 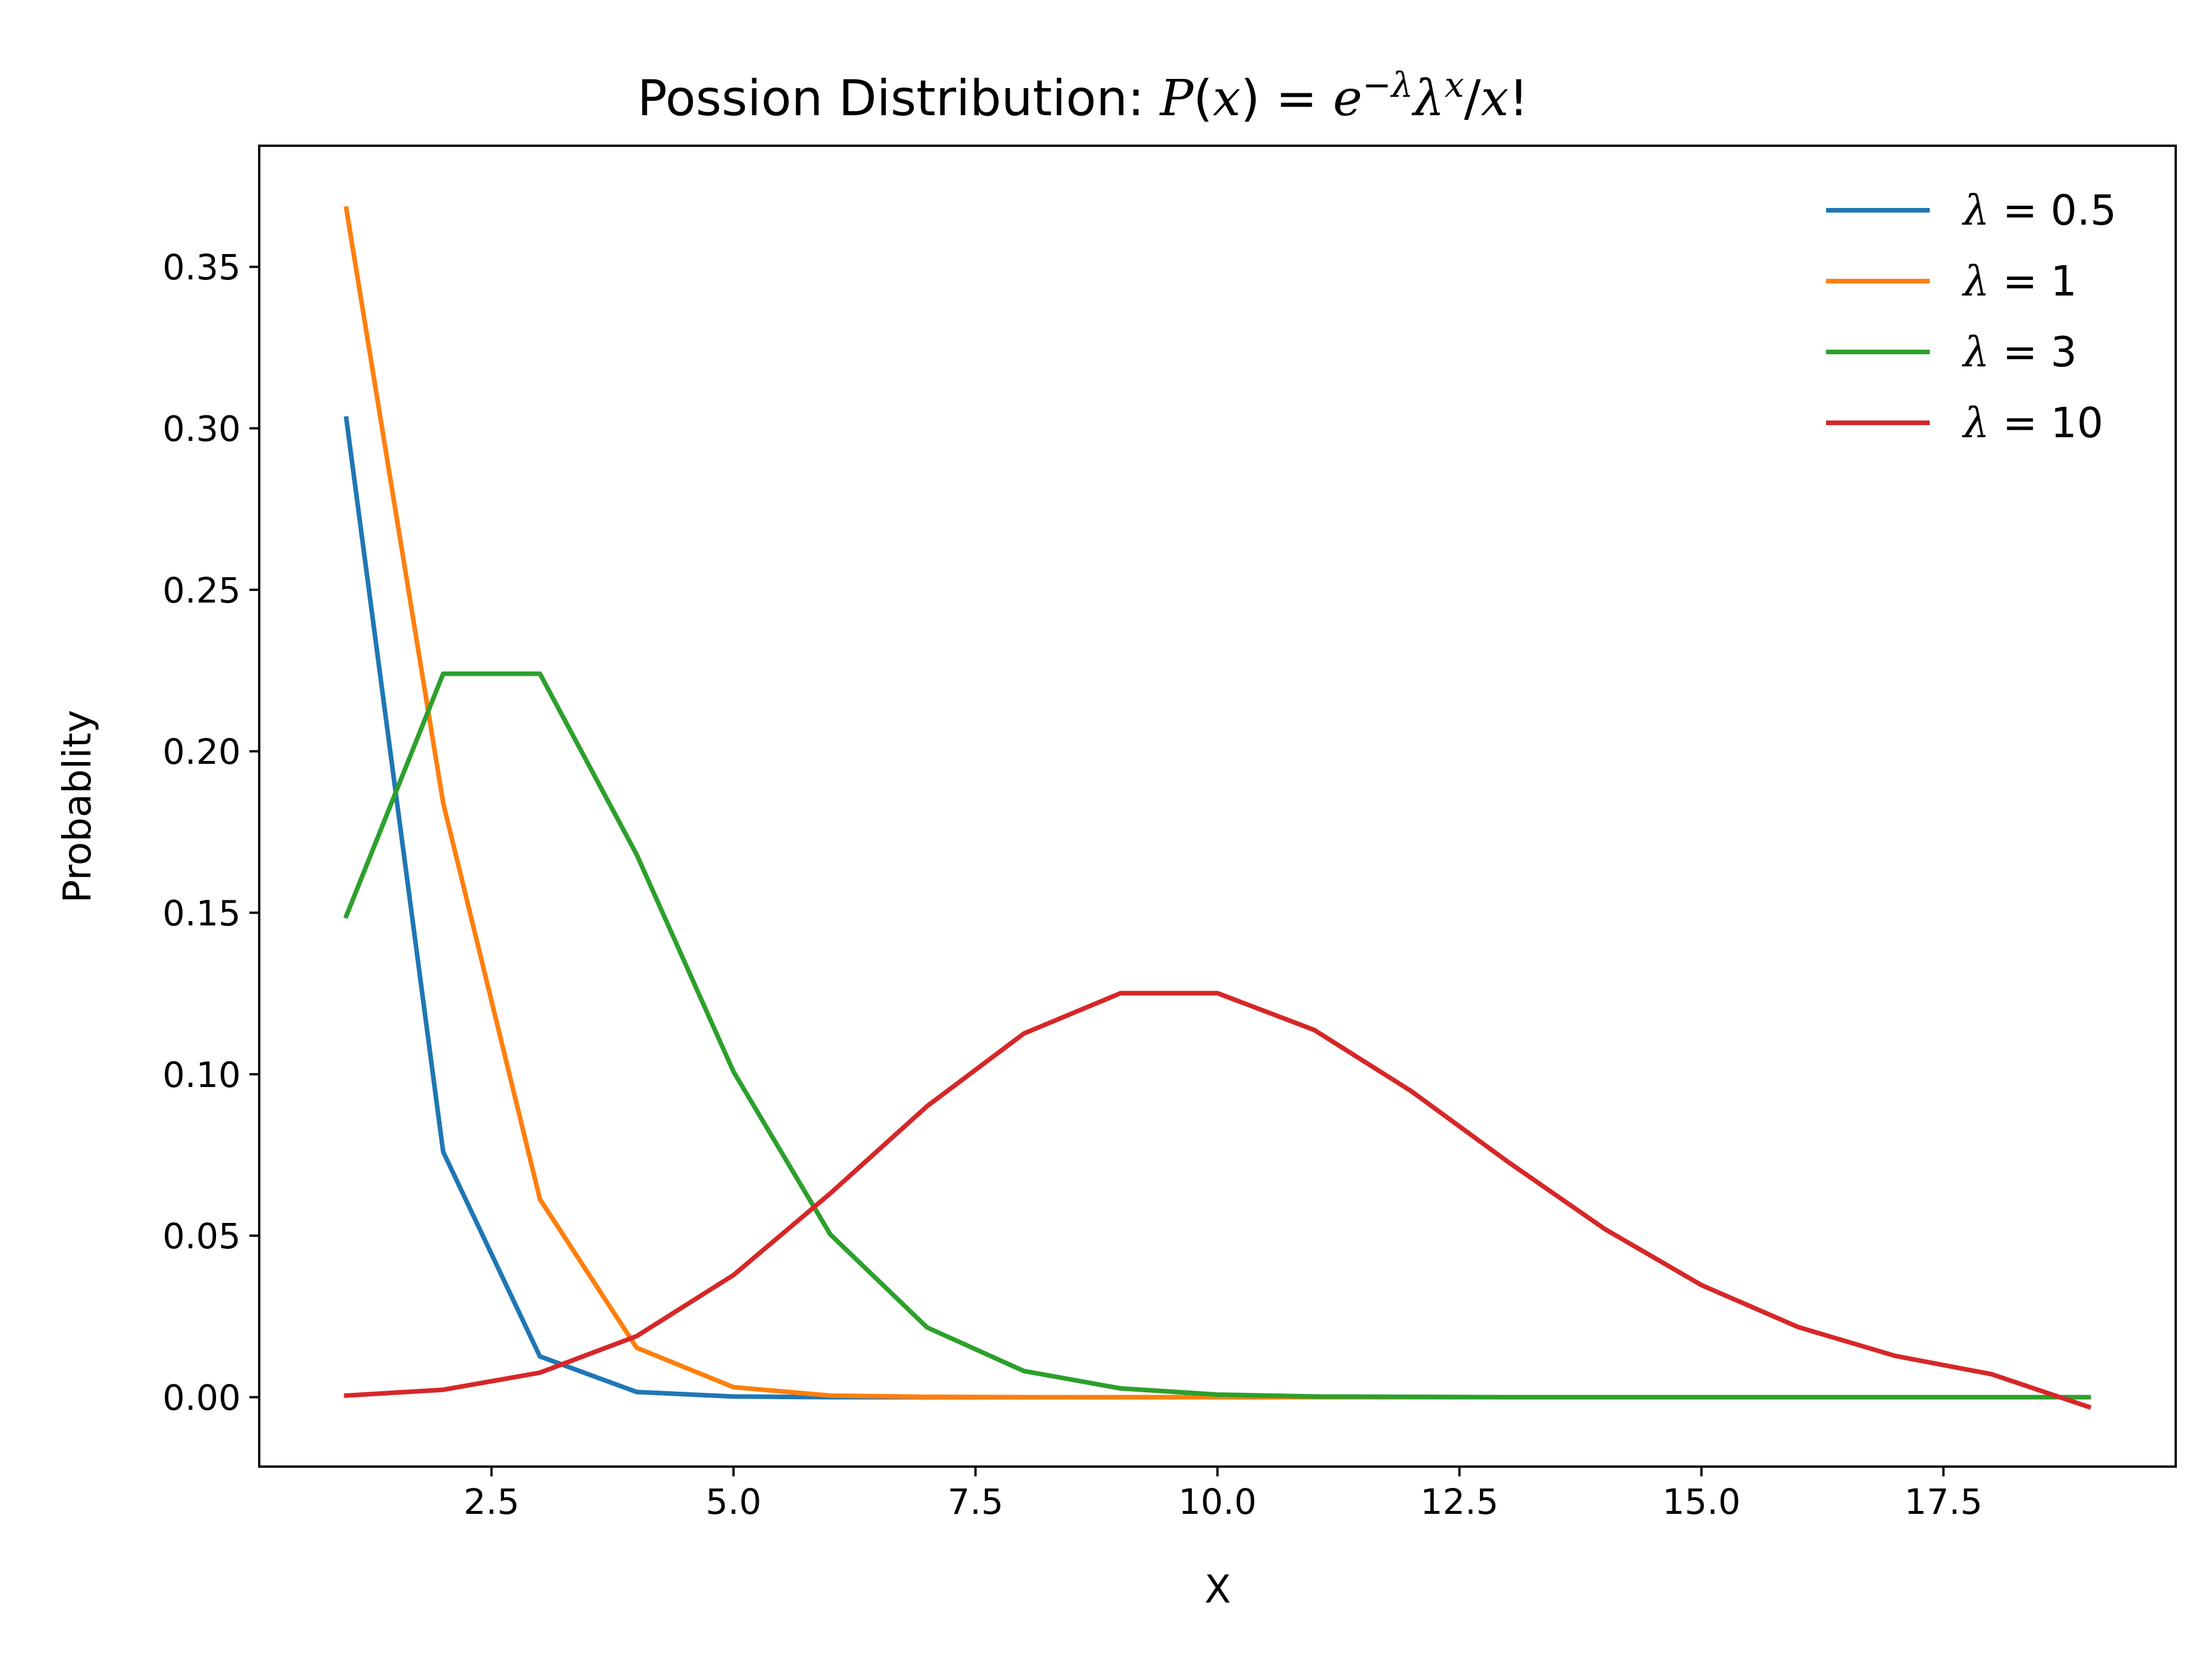 I want to click on x-tick-label: 15.0, so click(x=1701, y=1502).